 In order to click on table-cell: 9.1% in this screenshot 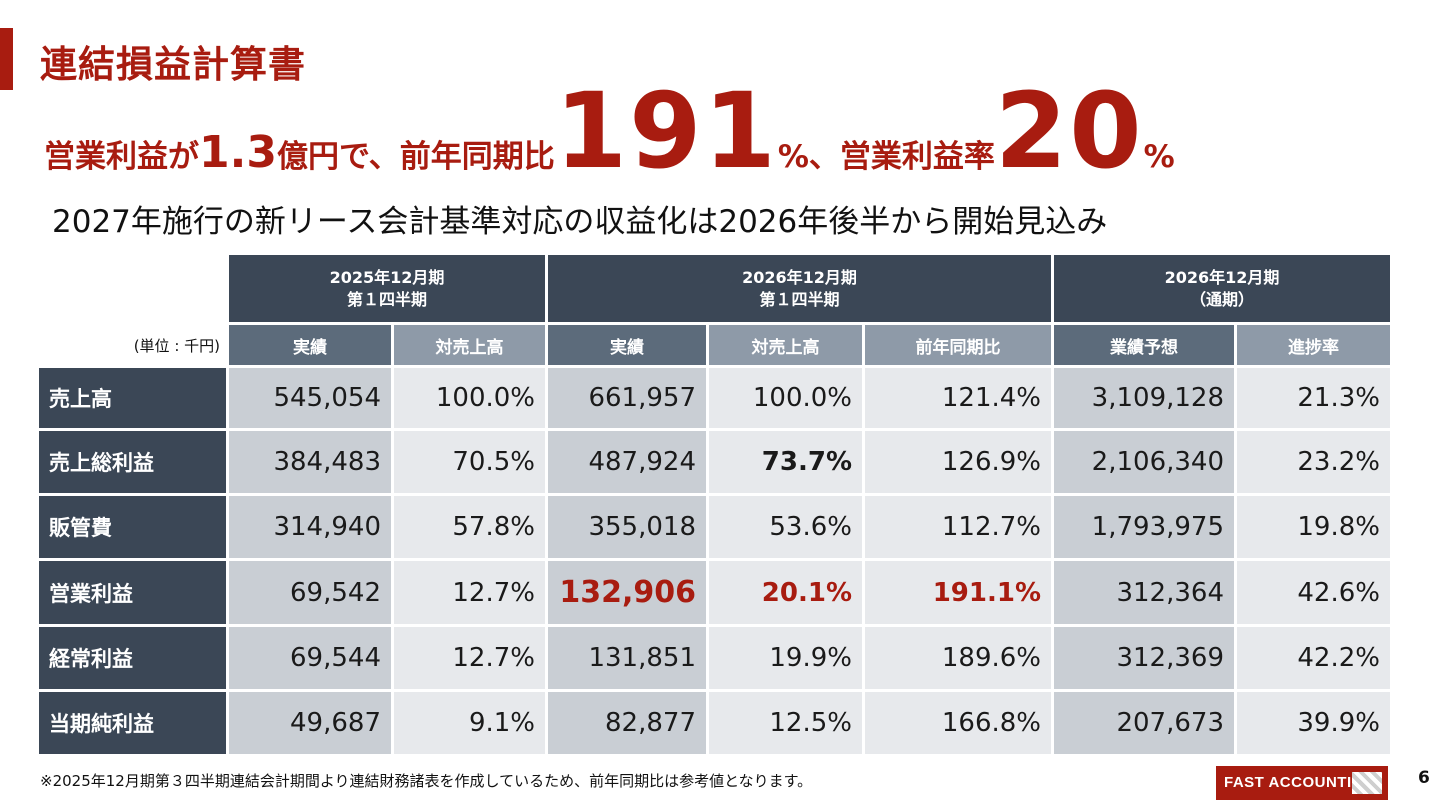, I will do `click(469, 723)`.